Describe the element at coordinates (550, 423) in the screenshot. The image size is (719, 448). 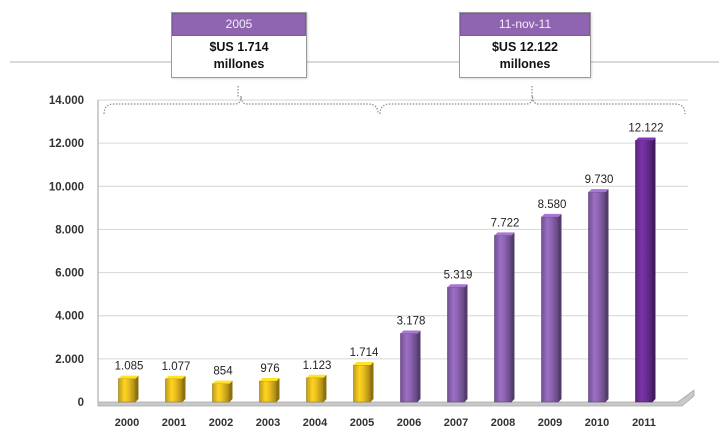
I see `x-tick-label: 2009` at that location.